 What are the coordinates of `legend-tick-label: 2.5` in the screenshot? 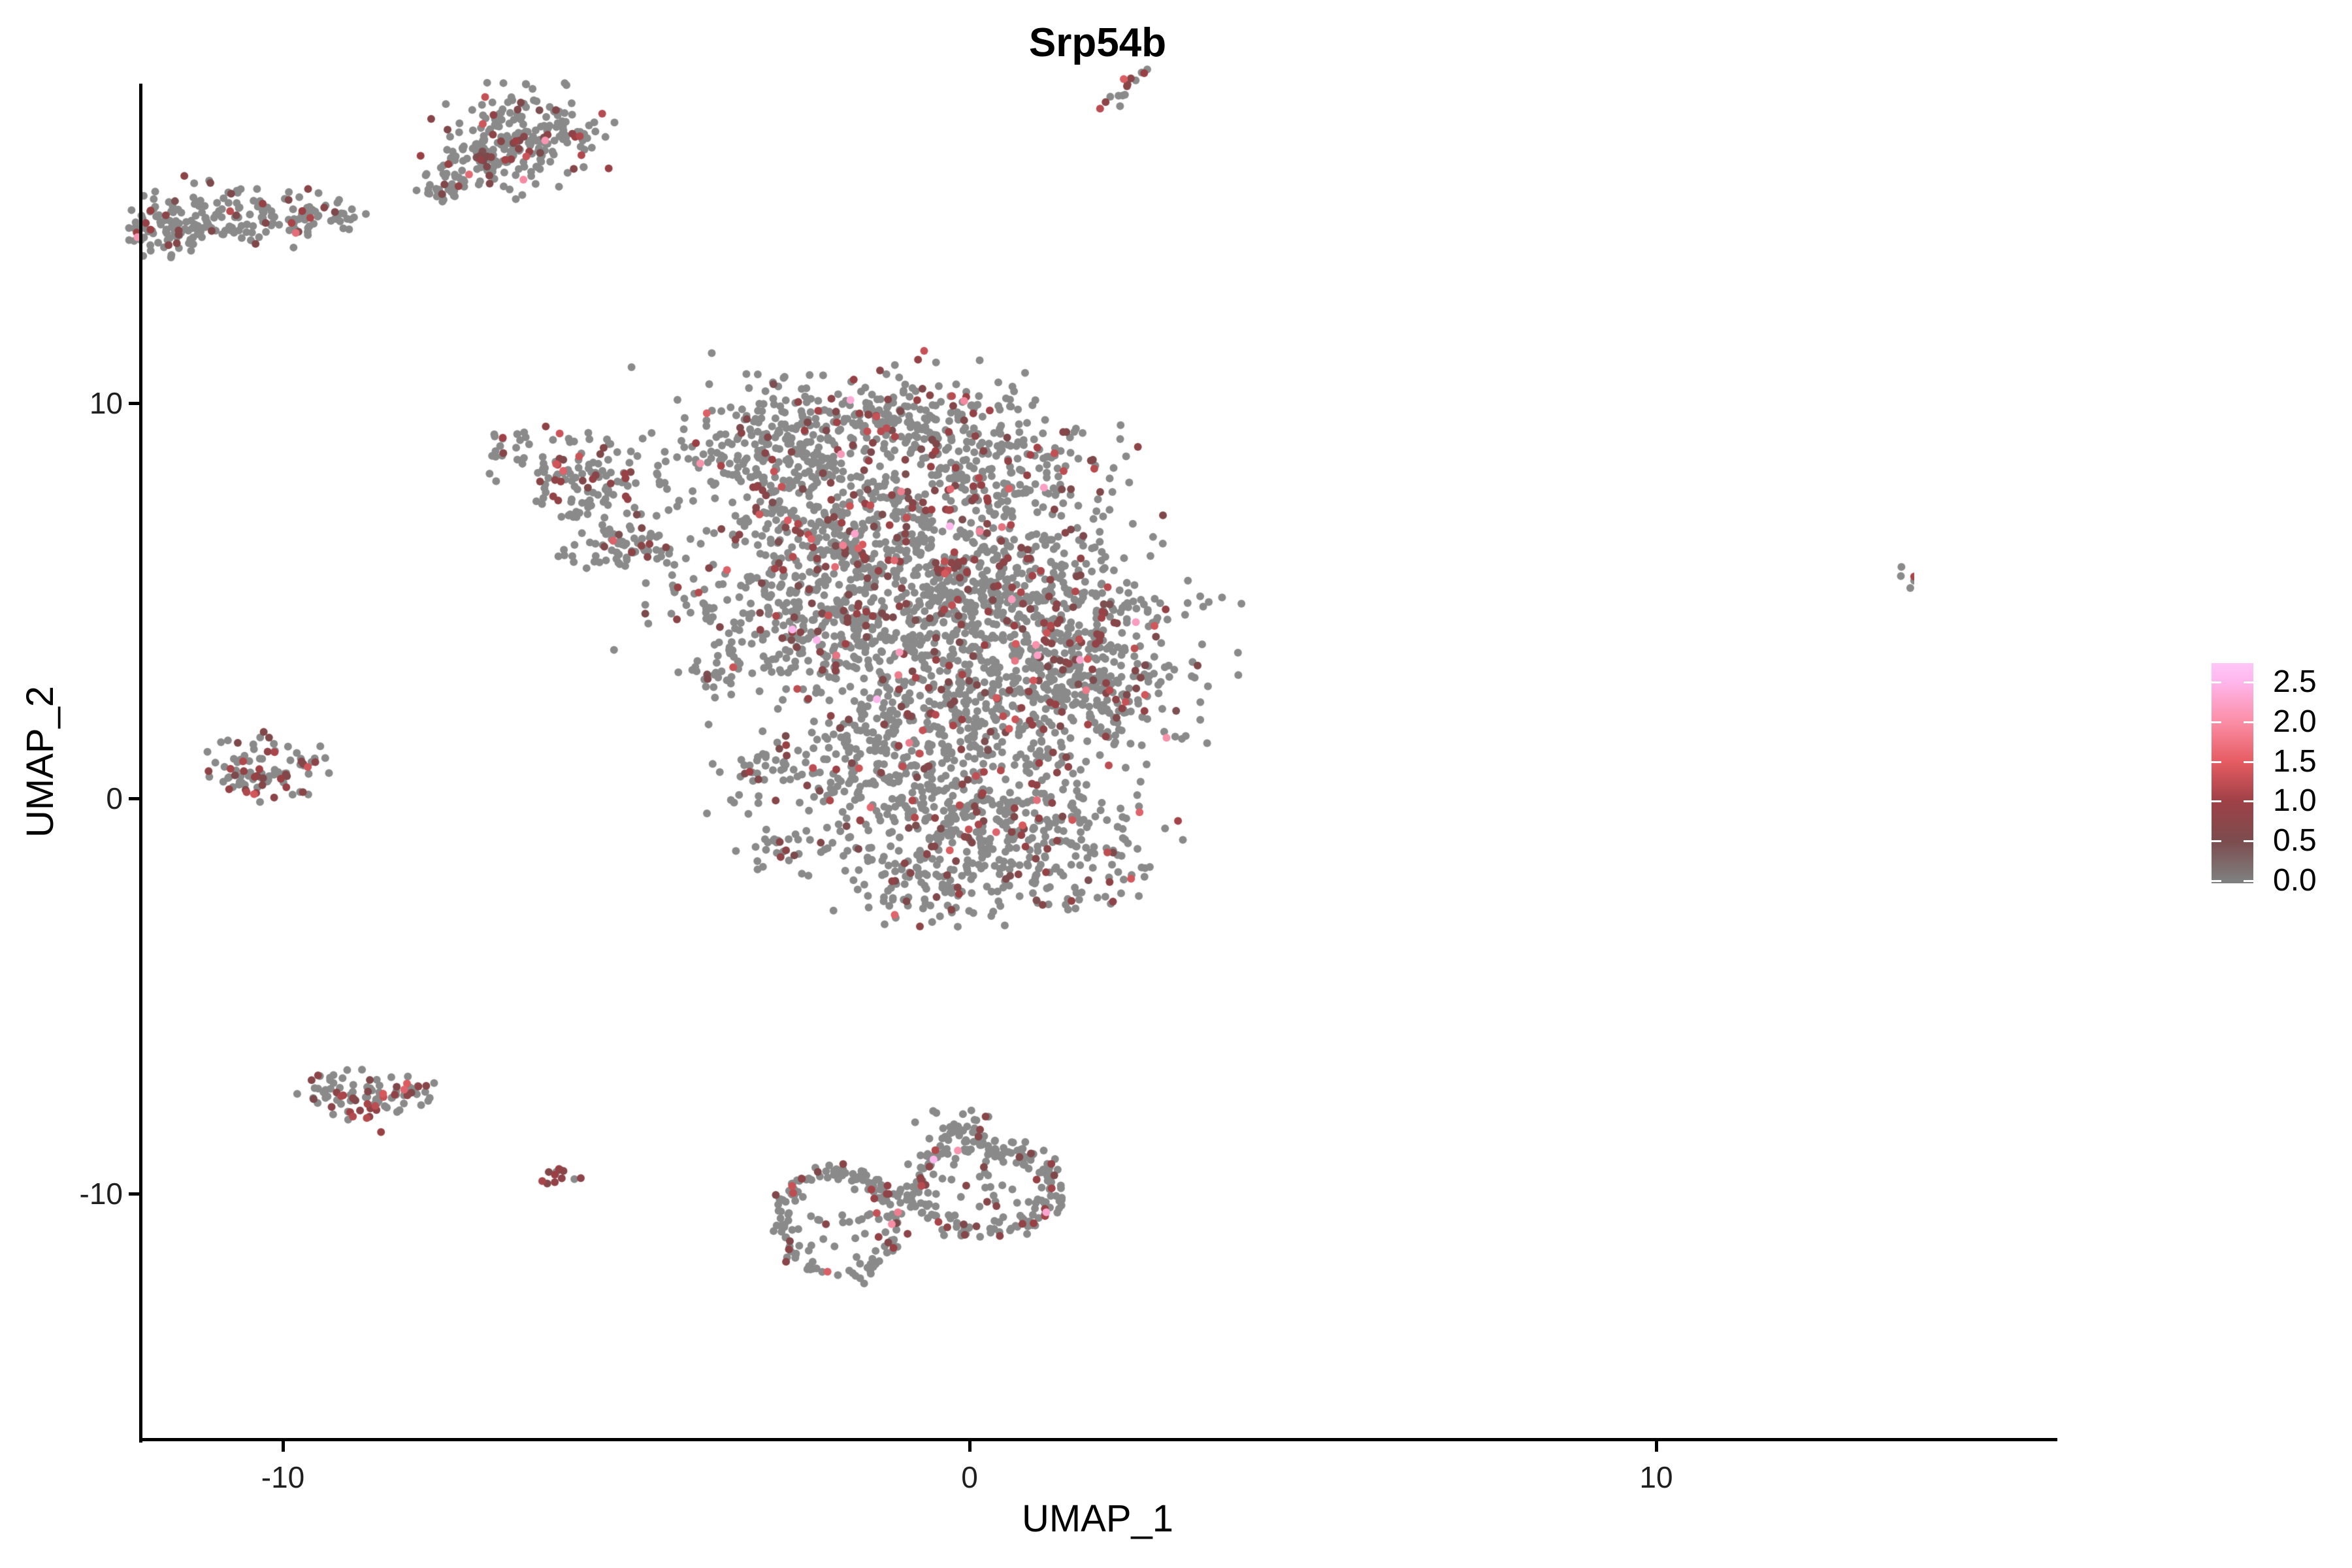 It's located at (2295, 681).